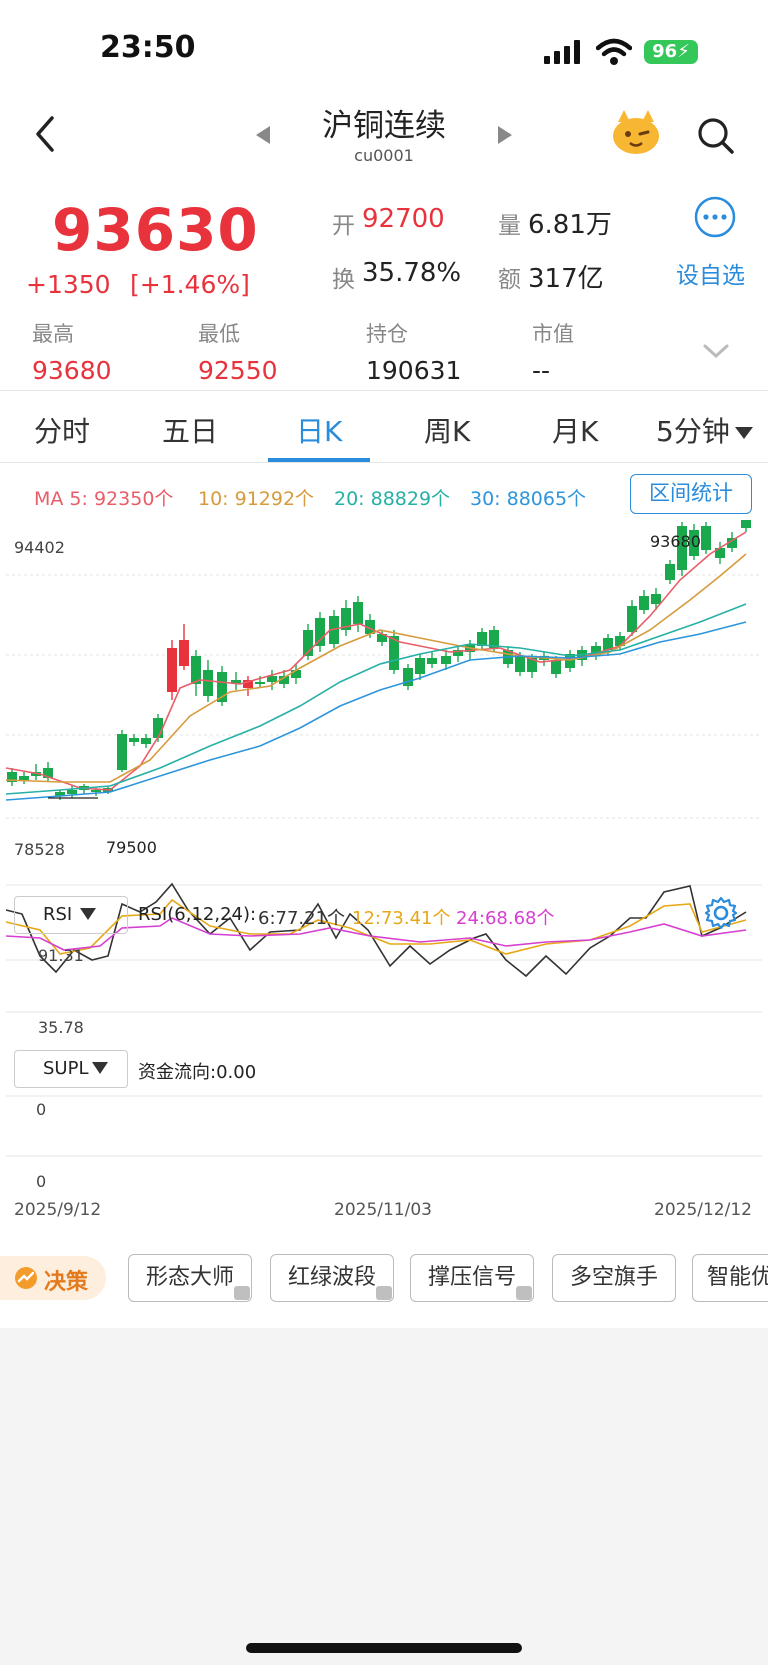  What do you see at coordinates (636, 132) in the screenshot?
I see `mascot-icon` at bounding box center [636, 132].